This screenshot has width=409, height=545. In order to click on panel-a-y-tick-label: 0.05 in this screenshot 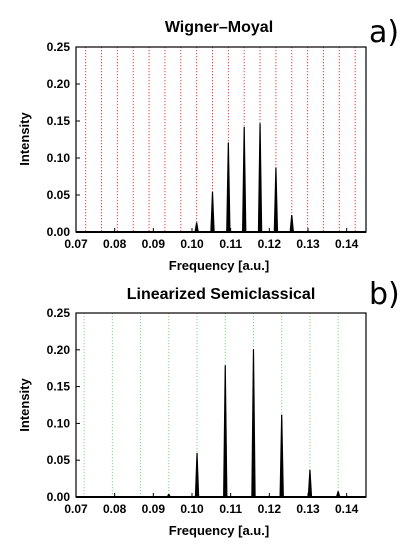, I will do `click(59, 195)`.